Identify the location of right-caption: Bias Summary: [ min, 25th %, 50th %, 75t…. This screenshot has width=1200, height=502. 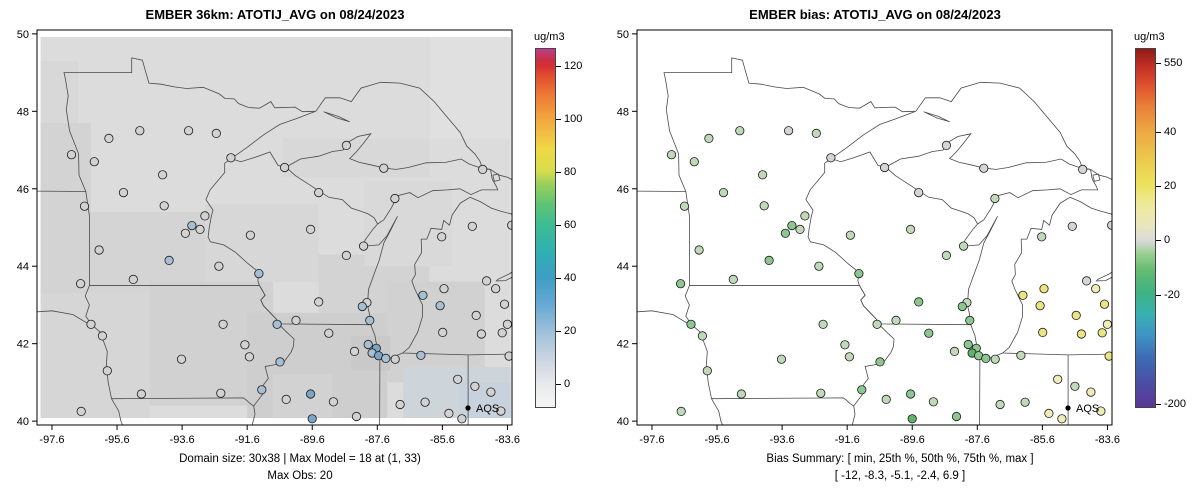
(900, 468).